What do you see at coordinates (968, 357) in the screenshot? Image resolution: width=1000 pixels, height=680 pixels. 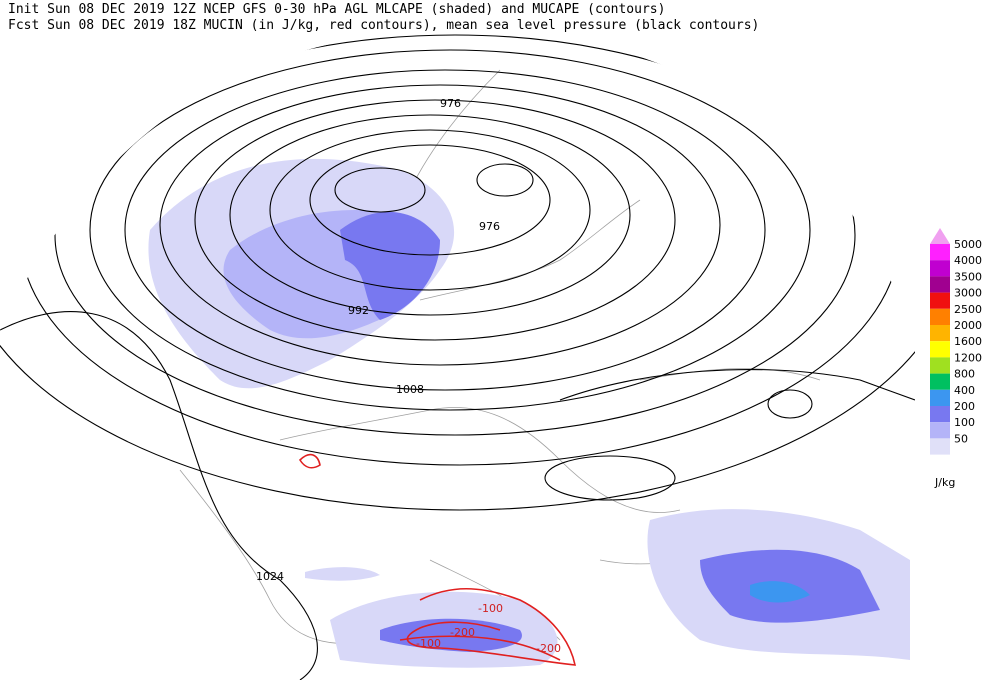 I see `colorbar-label: 1200` at bounding box center [968, 357].